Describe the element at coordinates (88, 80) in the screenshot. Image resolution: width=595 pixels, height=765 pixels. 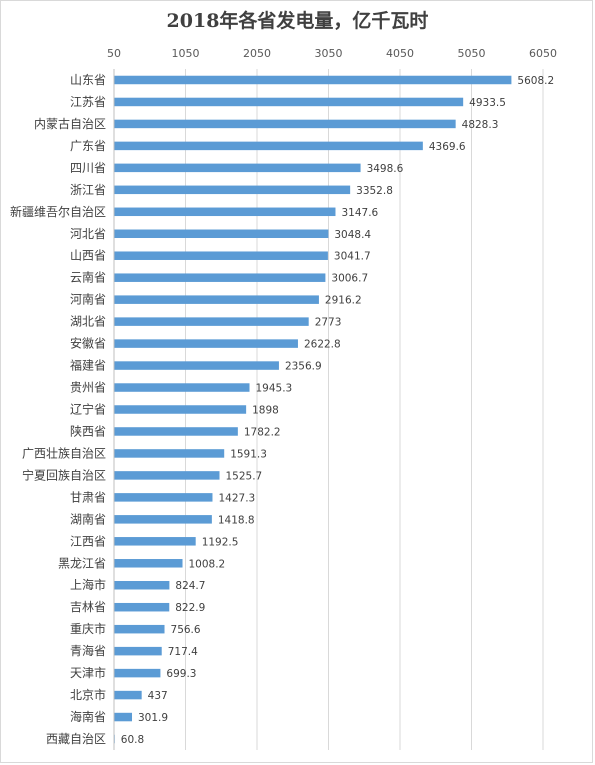
I see `category-label: 山东省` at that location.